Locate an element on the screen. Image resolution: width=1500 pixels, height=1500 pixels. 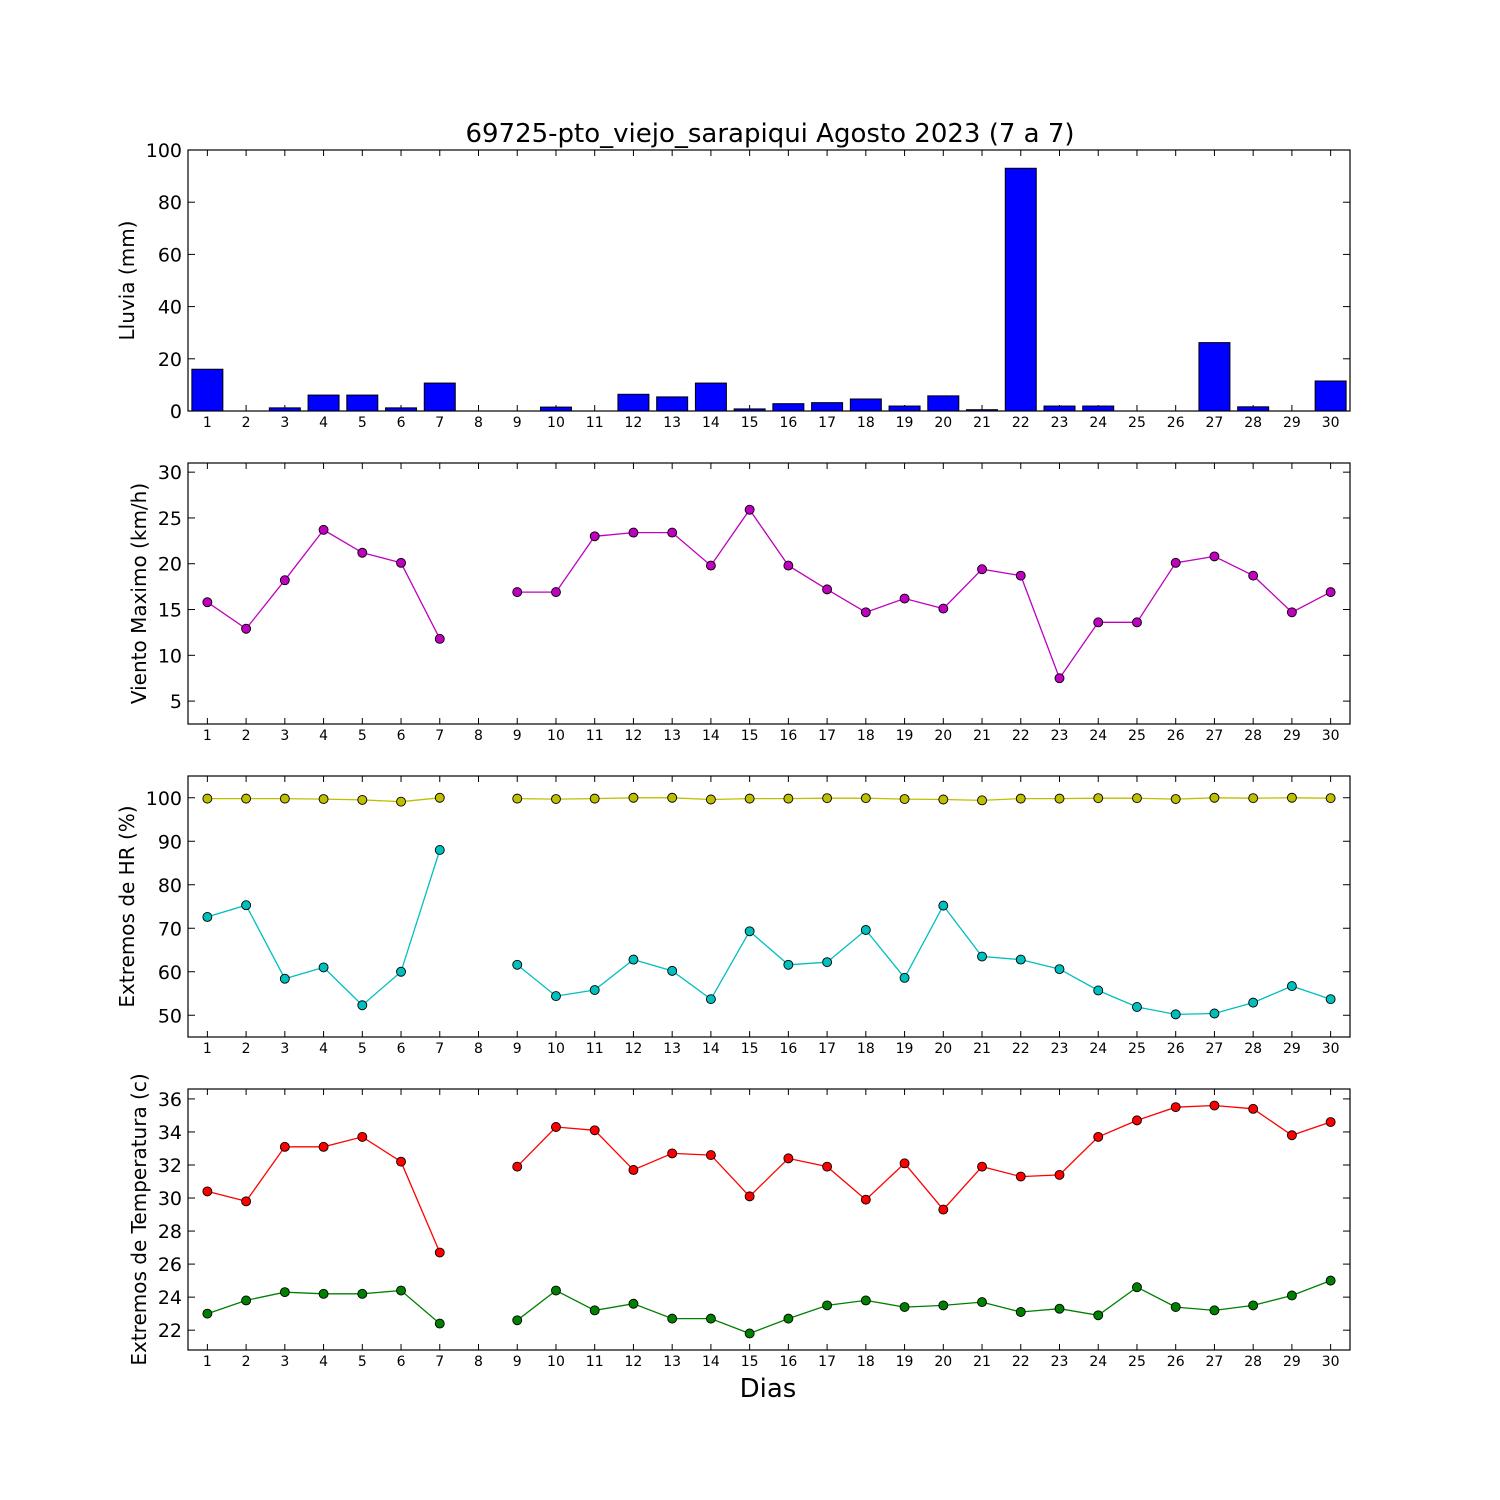
plot-frame is located at coordinates (769, 1219).